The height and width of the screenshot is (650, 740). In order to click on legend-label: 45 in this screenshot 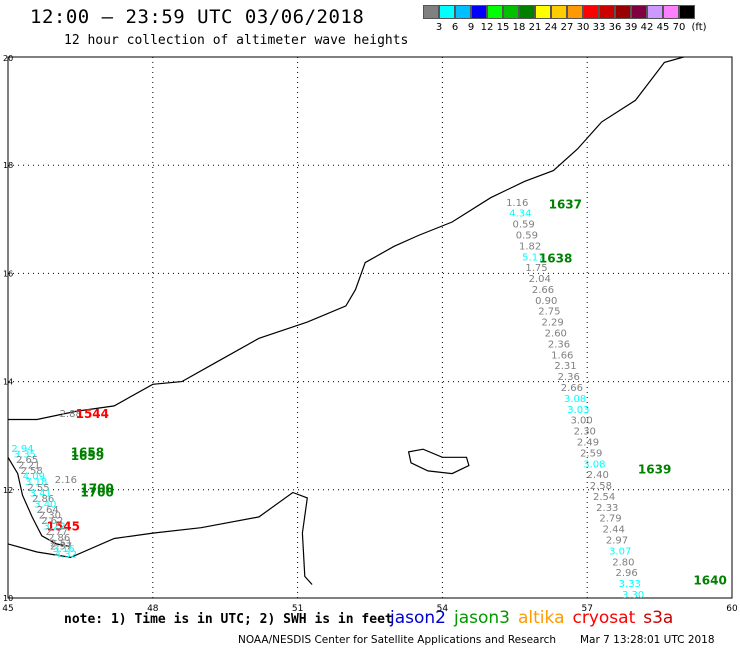, I will do `click(663, 27)`.